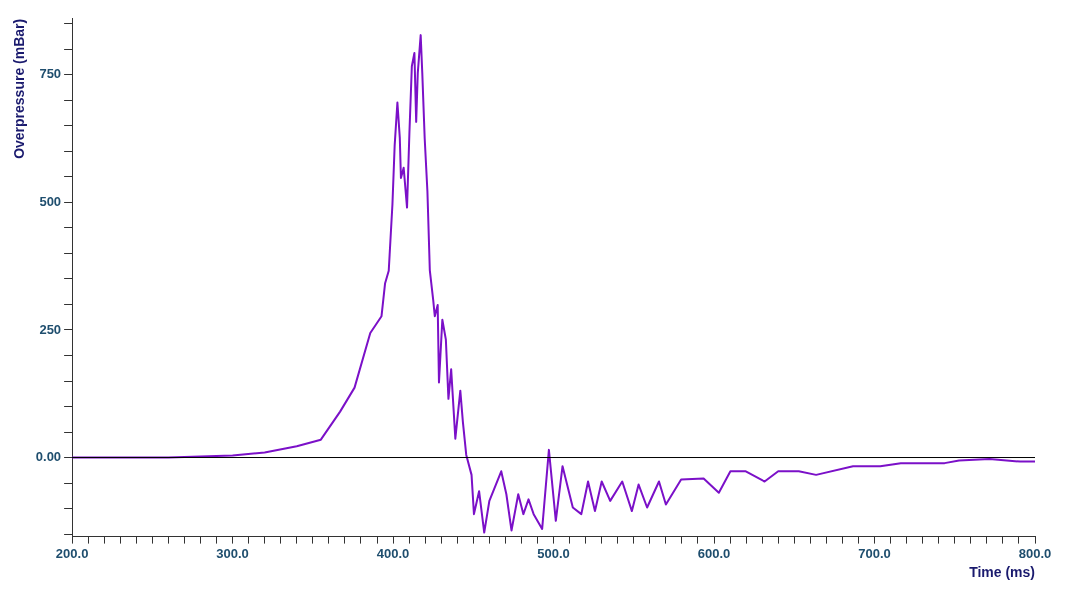 This screenshot has height=590, width=1065. I want to click on x-tick-label: 300.0, so click(232, 553).